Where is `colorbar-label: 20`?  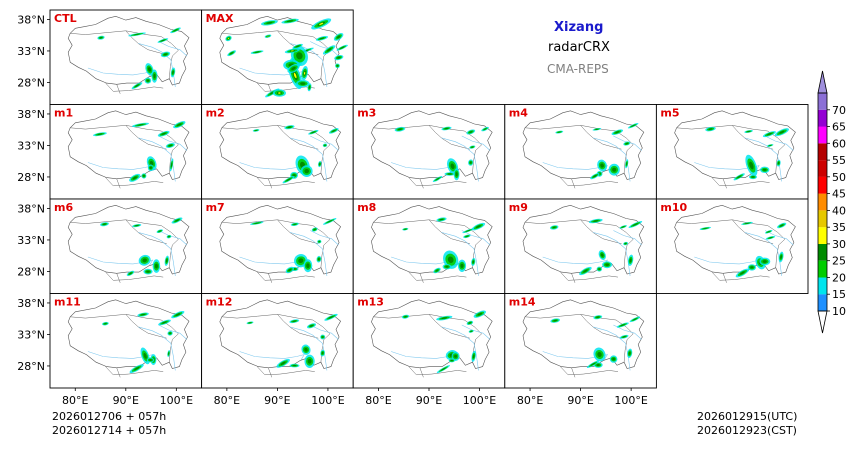
colorbar-label: 20 is located at coordinates (839, 278).